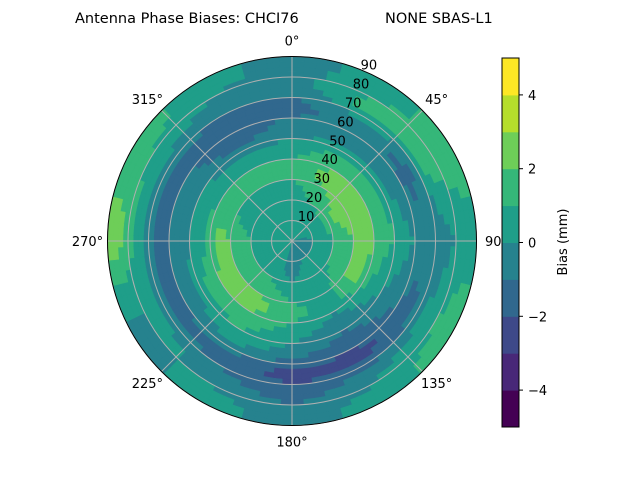 The image size is (640, 480). I want to click on r-tick-label: 60, so click(345, 122).